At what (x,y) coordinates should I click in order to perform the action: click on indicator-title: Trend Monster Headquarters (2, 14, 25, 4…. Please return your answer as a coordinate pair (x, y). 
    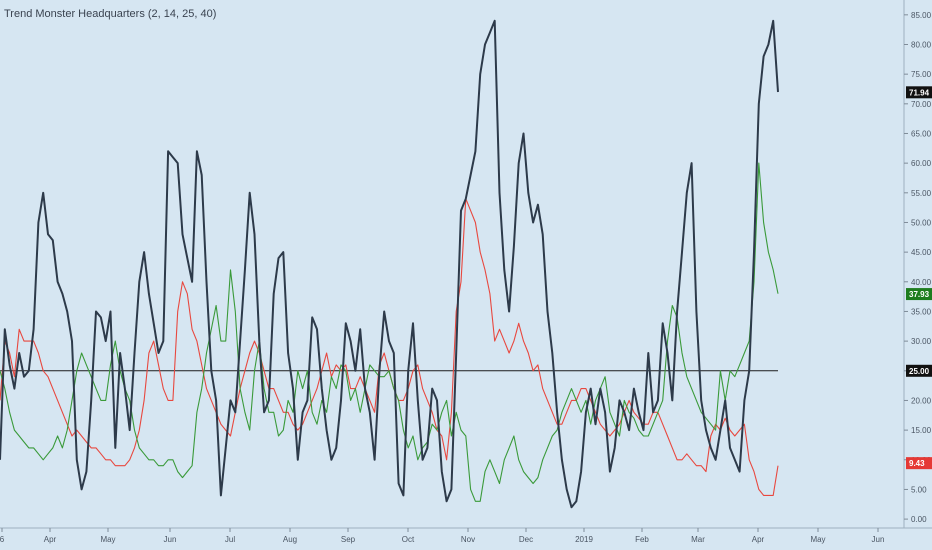
    Looking at the image, I should click on (110, 14).